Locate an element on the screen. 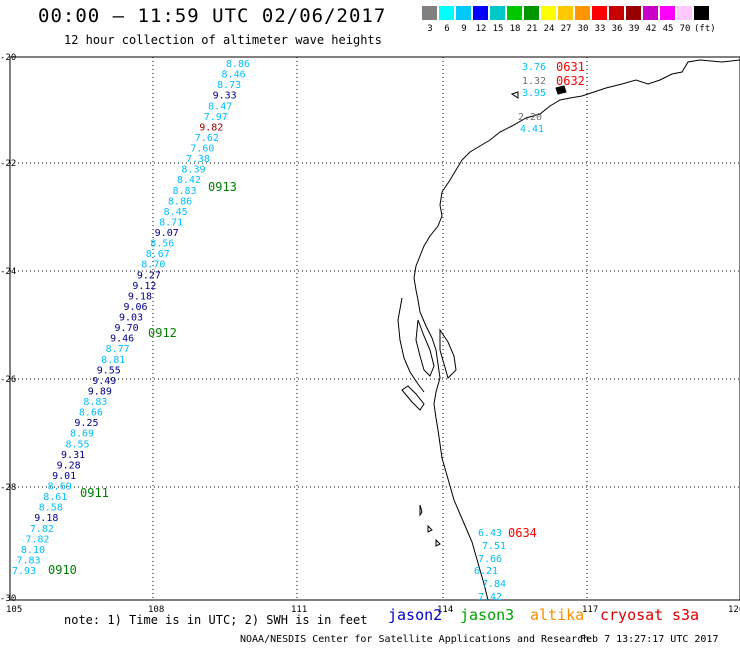 The height and width of the screenshot is (650, 740). wave-height-label: 9.03 is located at coordinates (131, 318).